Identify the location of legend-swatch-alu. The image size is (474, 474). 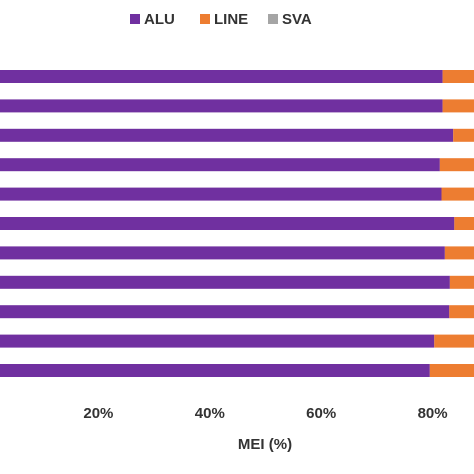
(135, 19).